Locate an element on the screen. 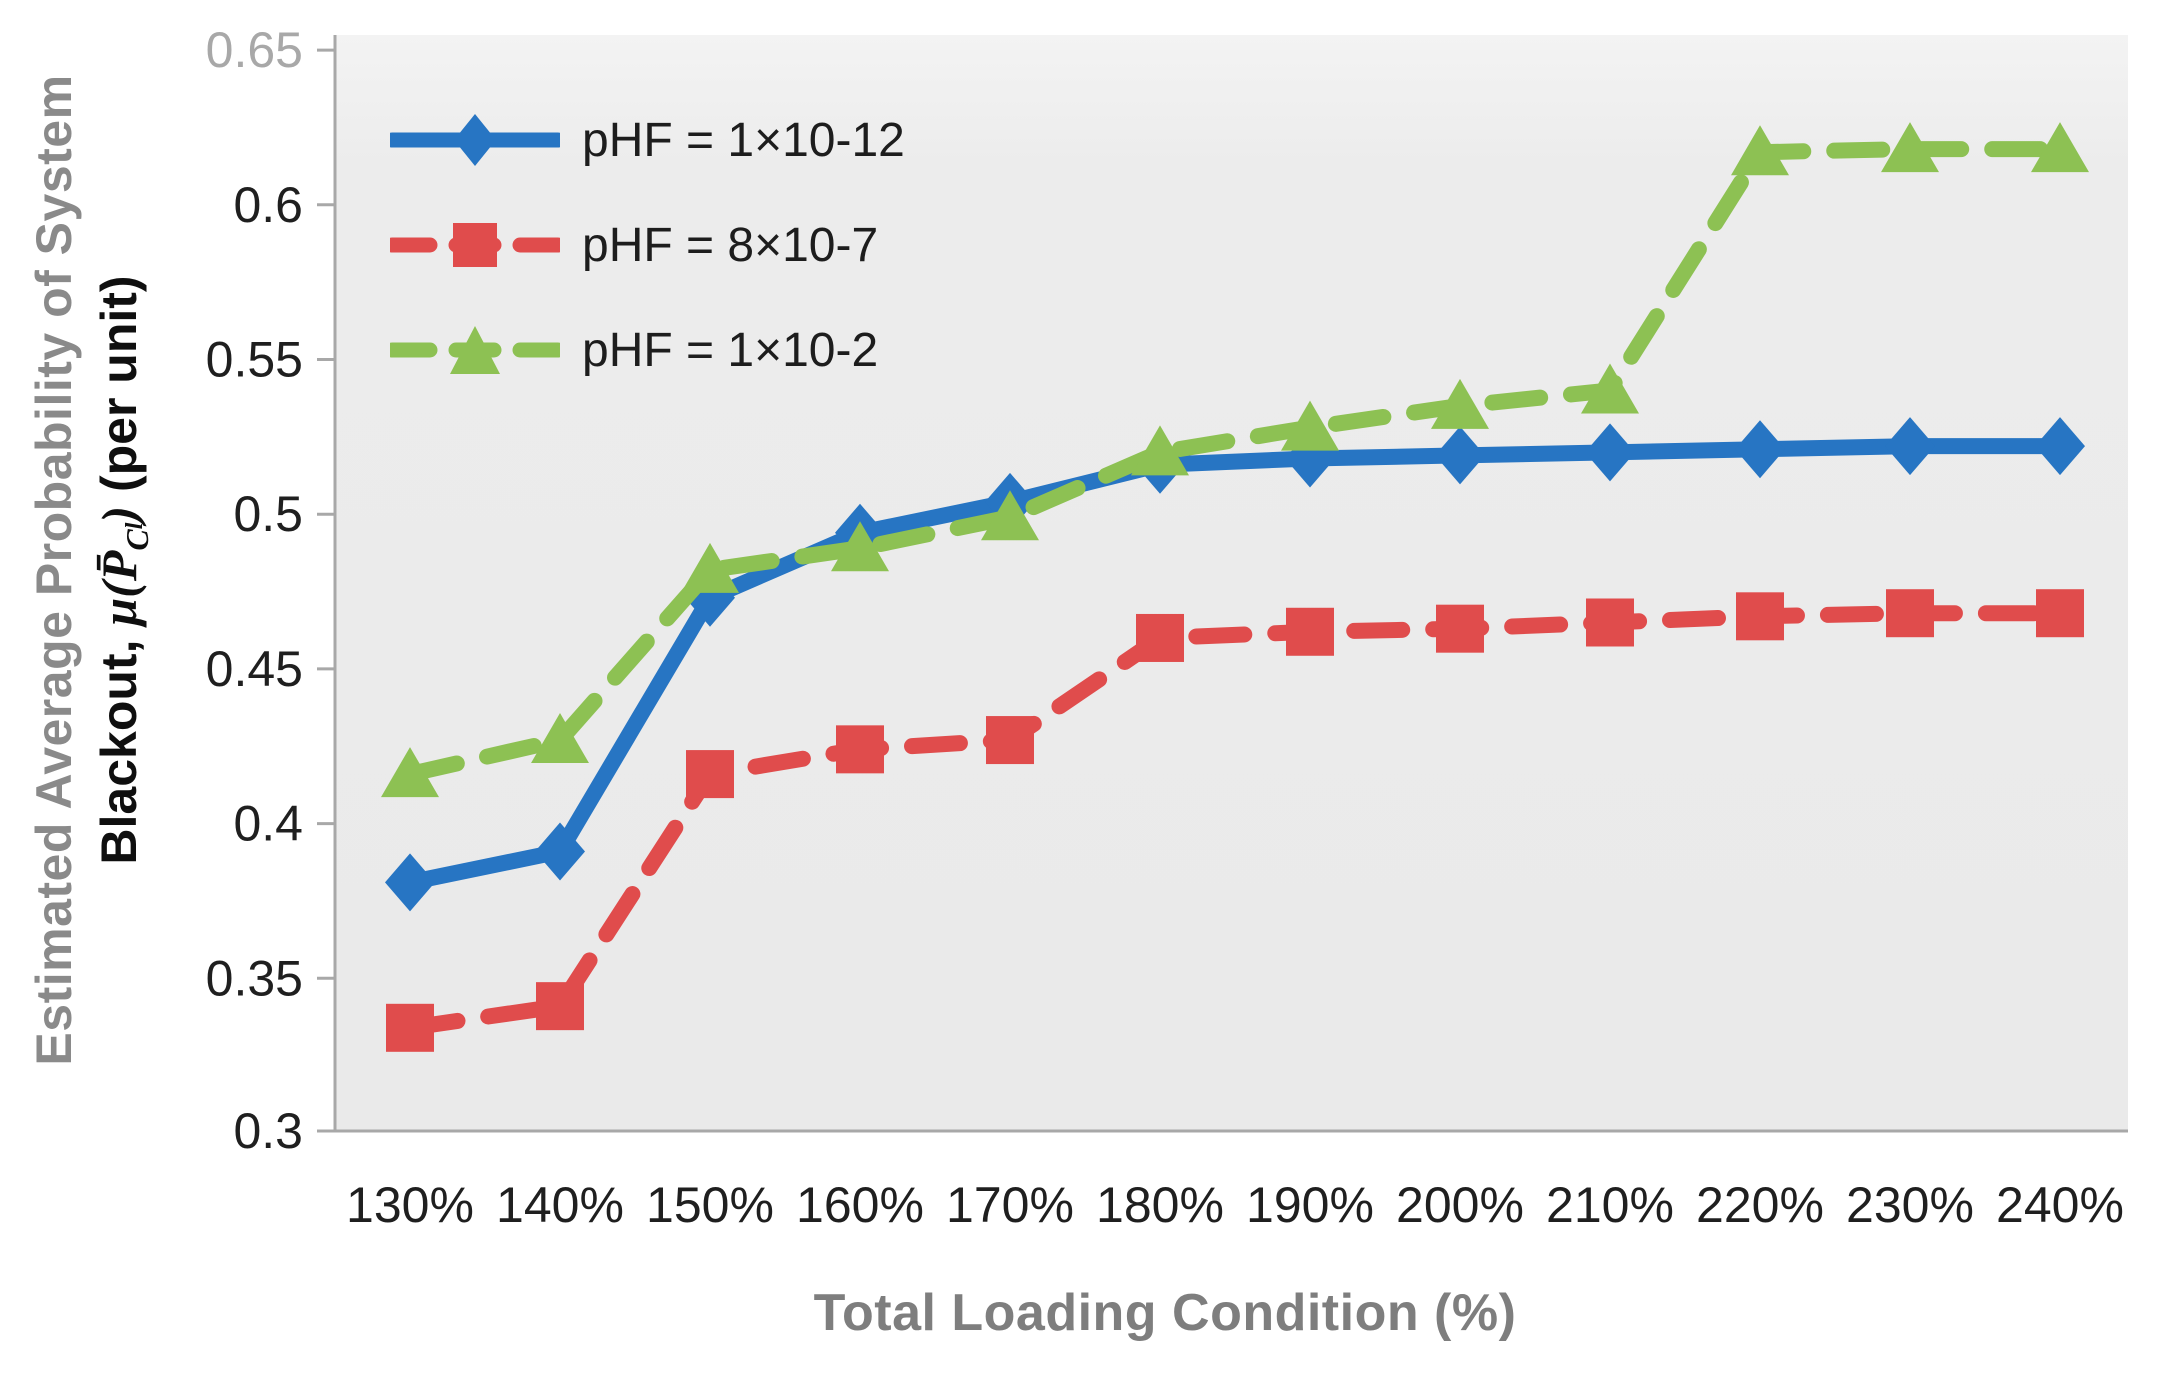 The height and width of the screenshot is (1379, 2170). x-axis-title: Total Loading Condition (%) is located at coordinates (1165, 1313).